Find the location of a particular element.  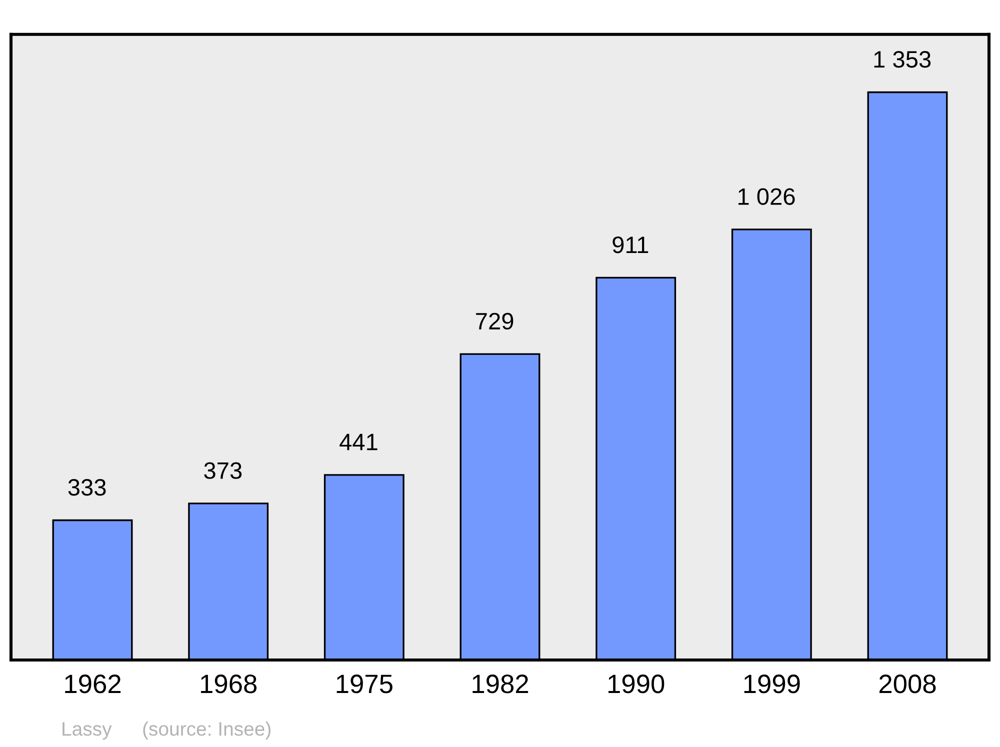

x-tick-label: 2008 is located at coordinates (907, 684).